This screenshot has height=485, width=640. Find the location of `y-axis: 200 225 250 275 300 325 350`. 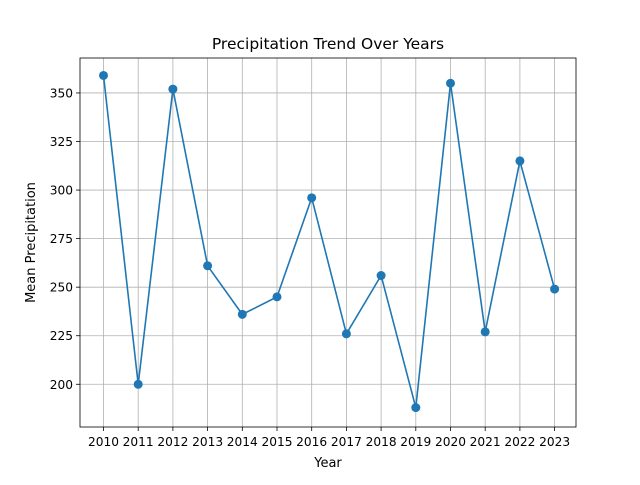

y-axis: 200 225 250 275 300 325 350 is located at coordinates (65, 239).